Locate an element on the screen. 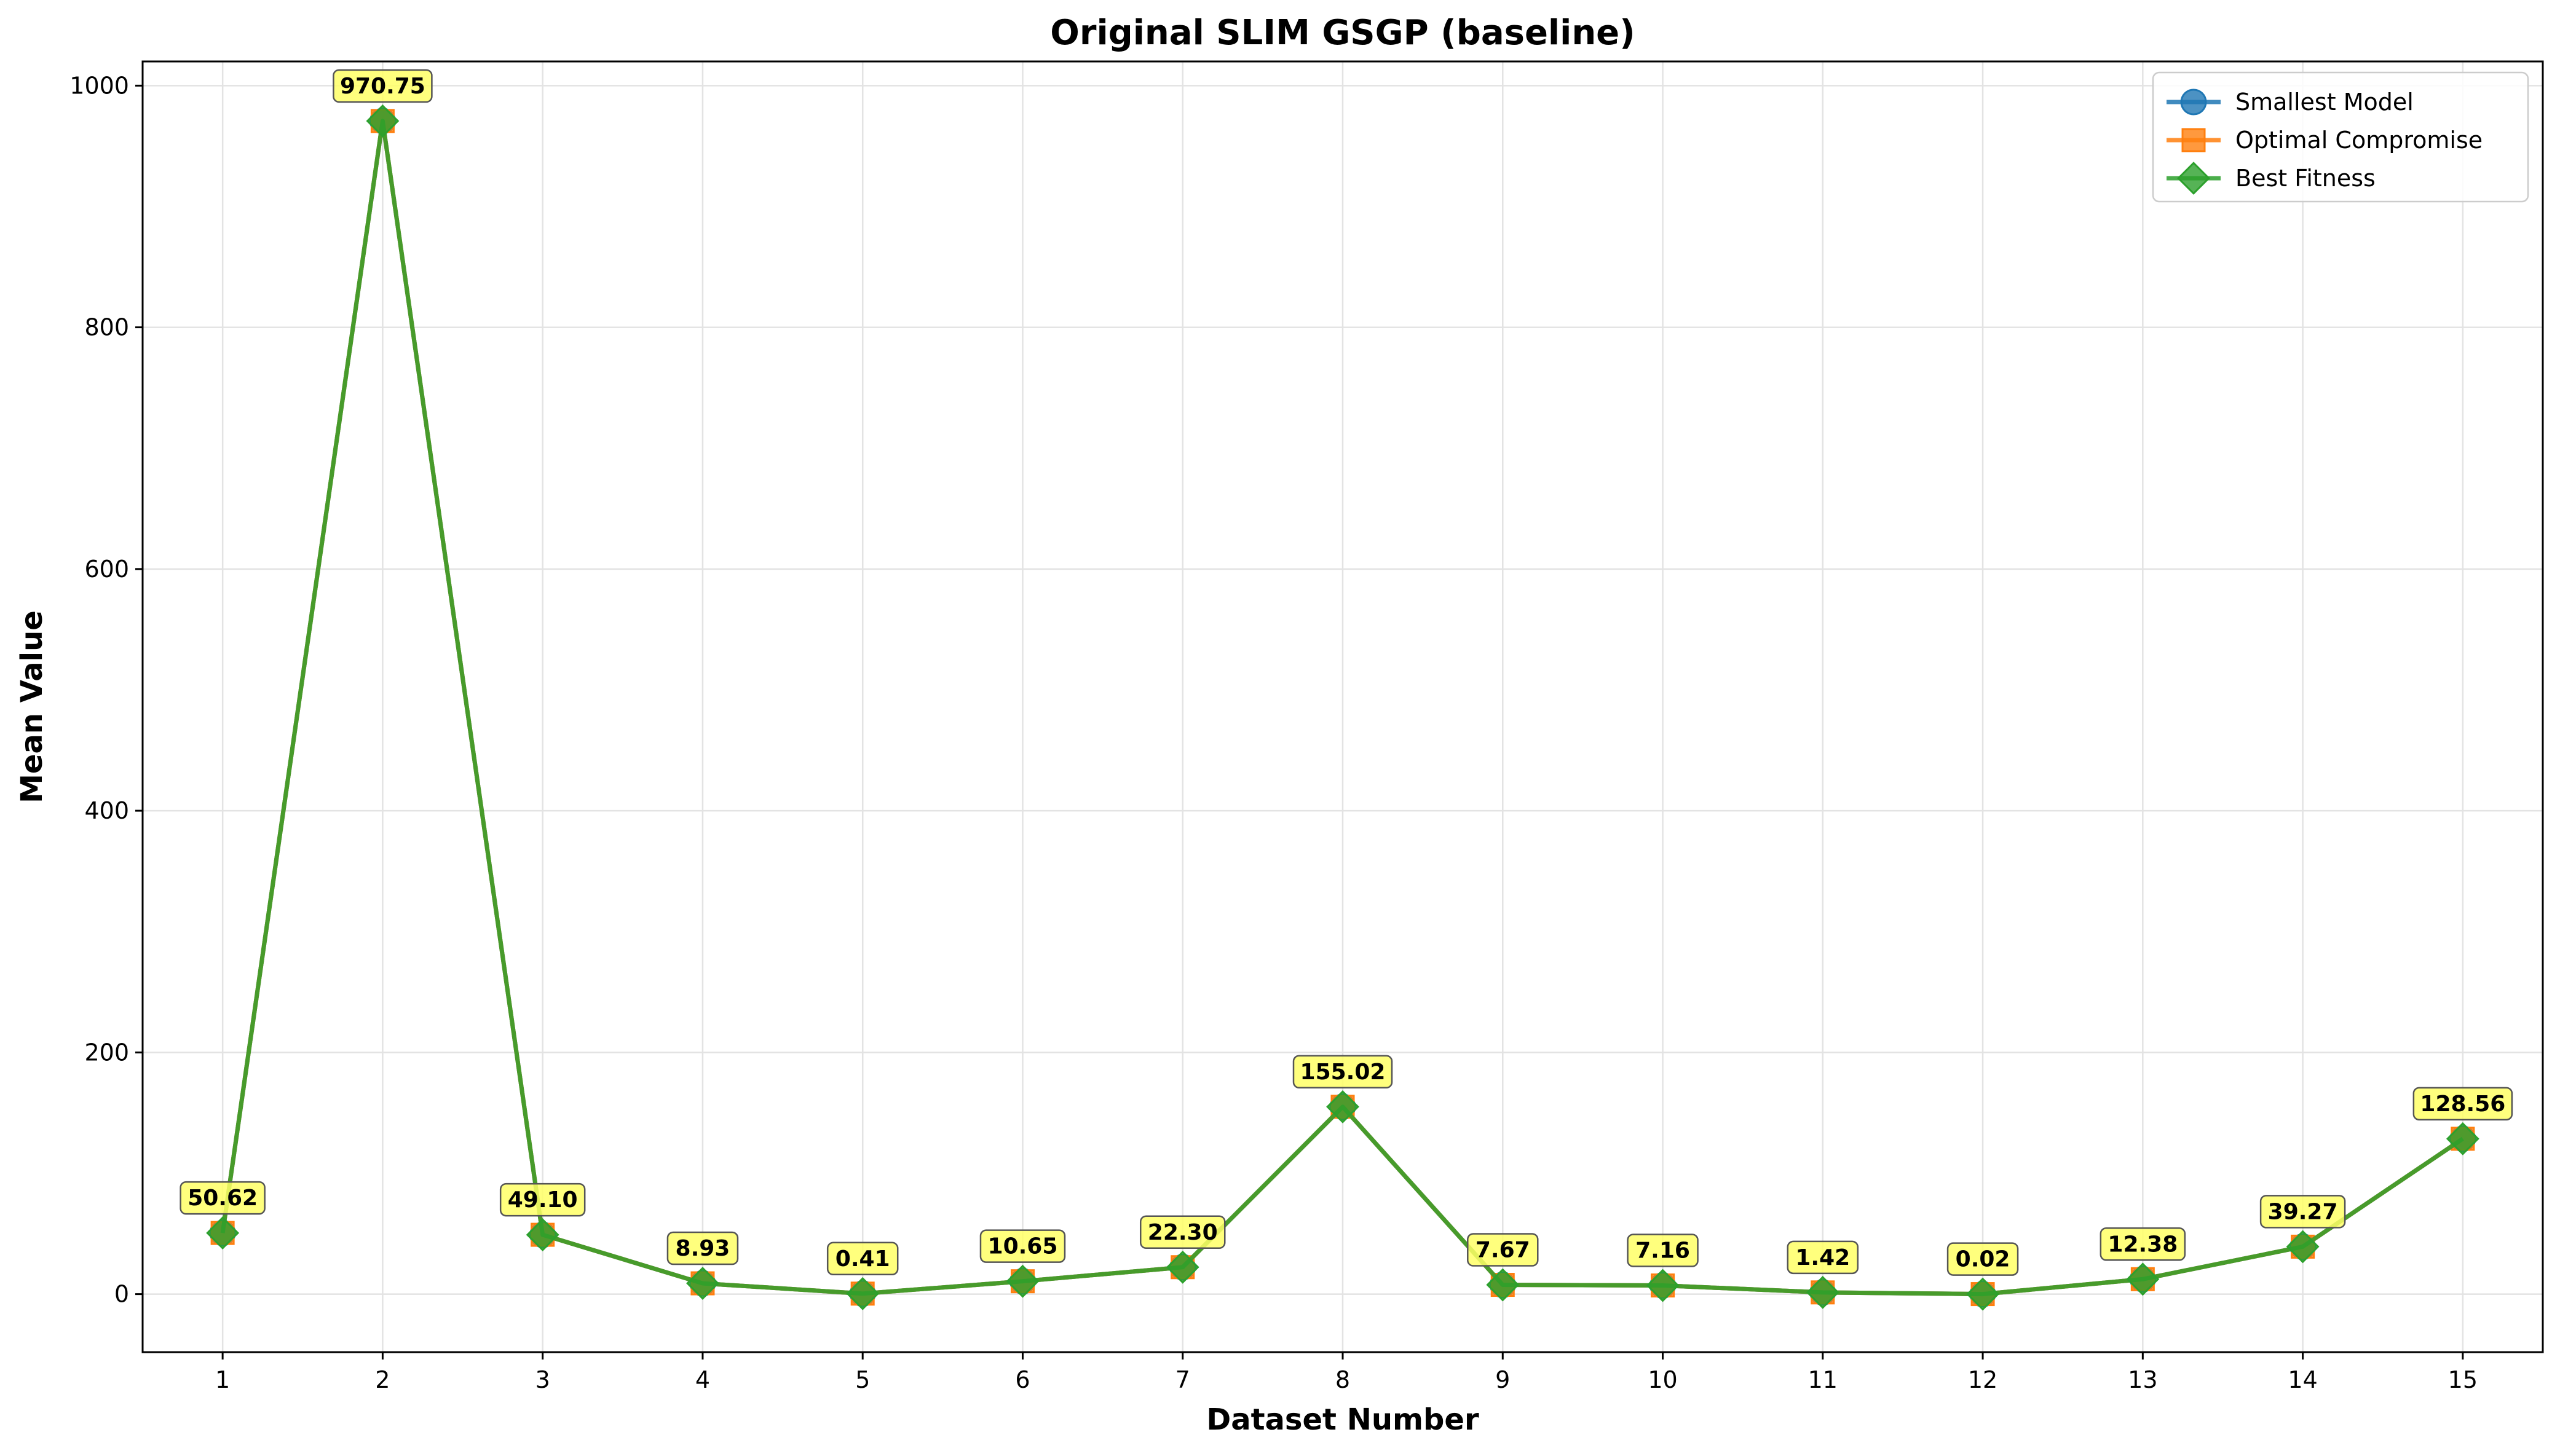  x-tick-label: 14 is located at coordinates (2302, 1379).